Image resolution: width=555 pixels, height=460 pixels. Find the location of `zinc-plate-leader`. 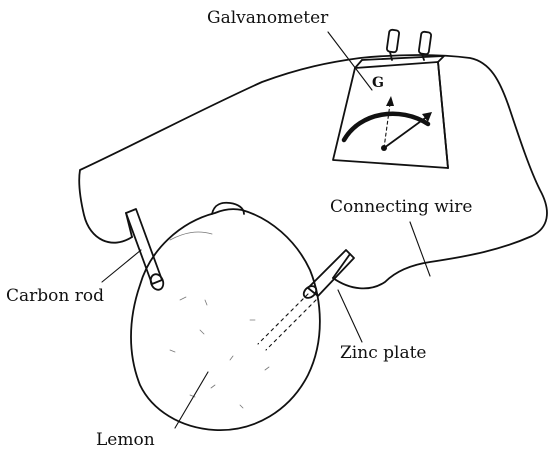

zinc-plate-leader is located at coordinates (350, 316).